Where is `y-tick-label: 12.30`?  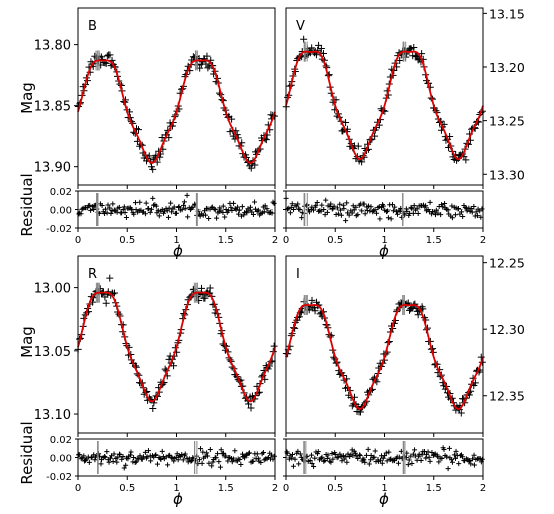 y-tick-label: 12.30 is located at coordinates (507, 329).